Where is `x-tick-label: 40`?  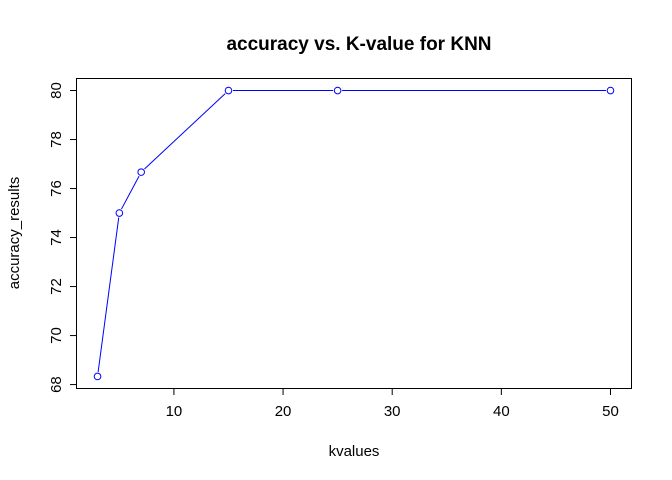
x-tick-label: 40 is located at coordinates (501, 411).